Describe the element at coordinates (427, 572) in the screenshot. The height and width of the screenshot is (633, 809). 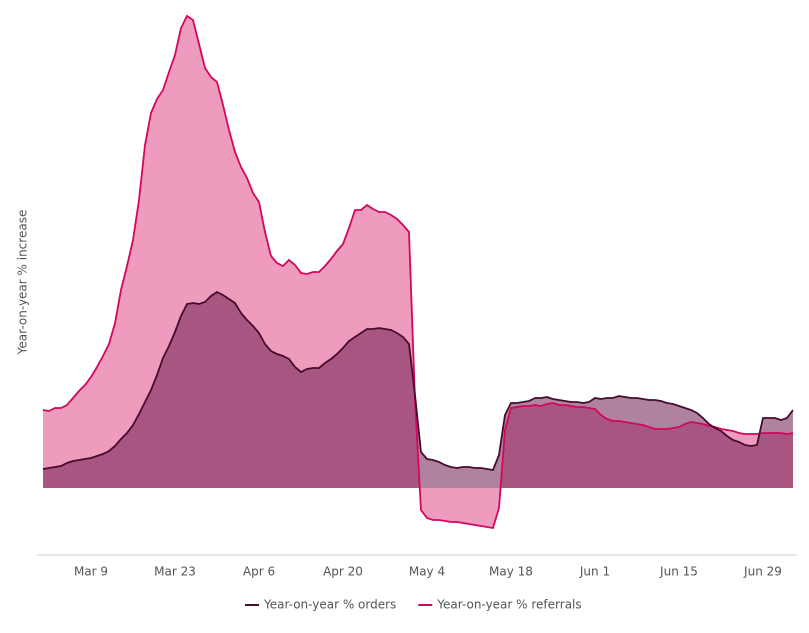
I see `x-tick-label: May 4` at that location.